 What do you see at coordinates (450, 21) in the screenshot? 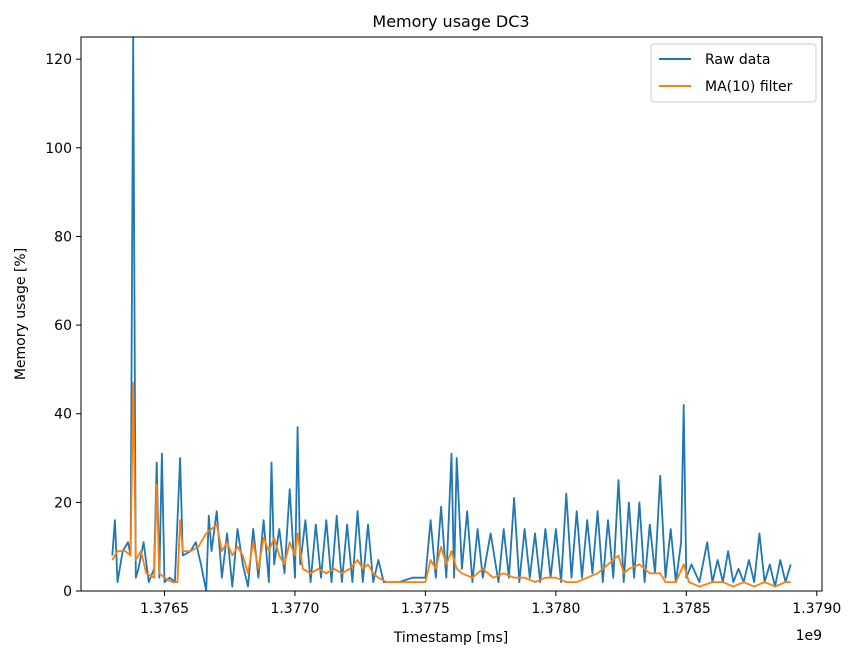
I see `chart-title: Memory usage DC3` at bounding box center [450, 21].